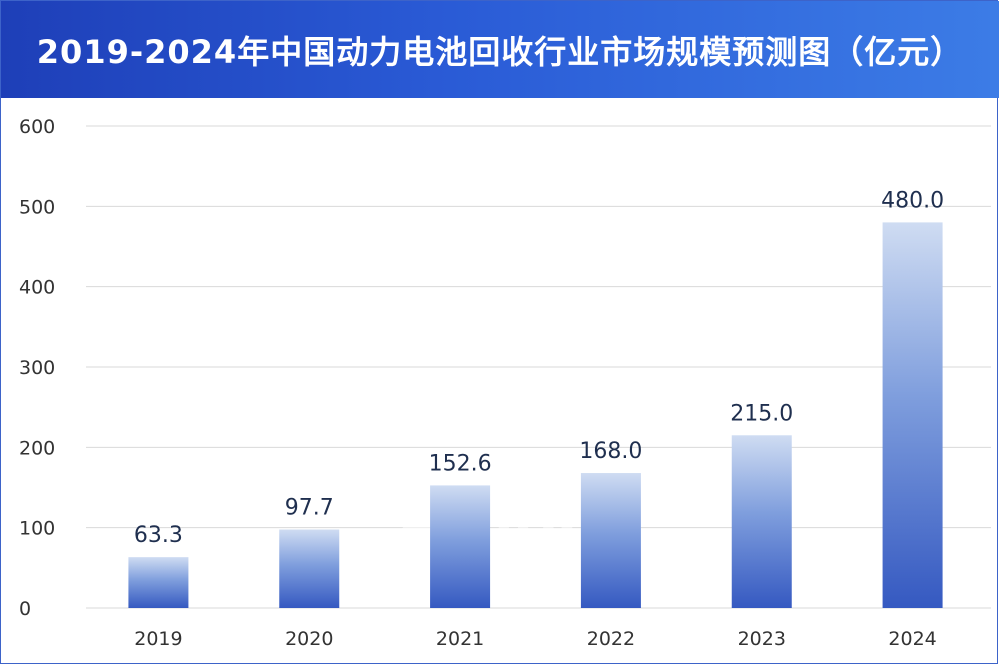  I want to click on data-label: 215.0, so click(761, 413).